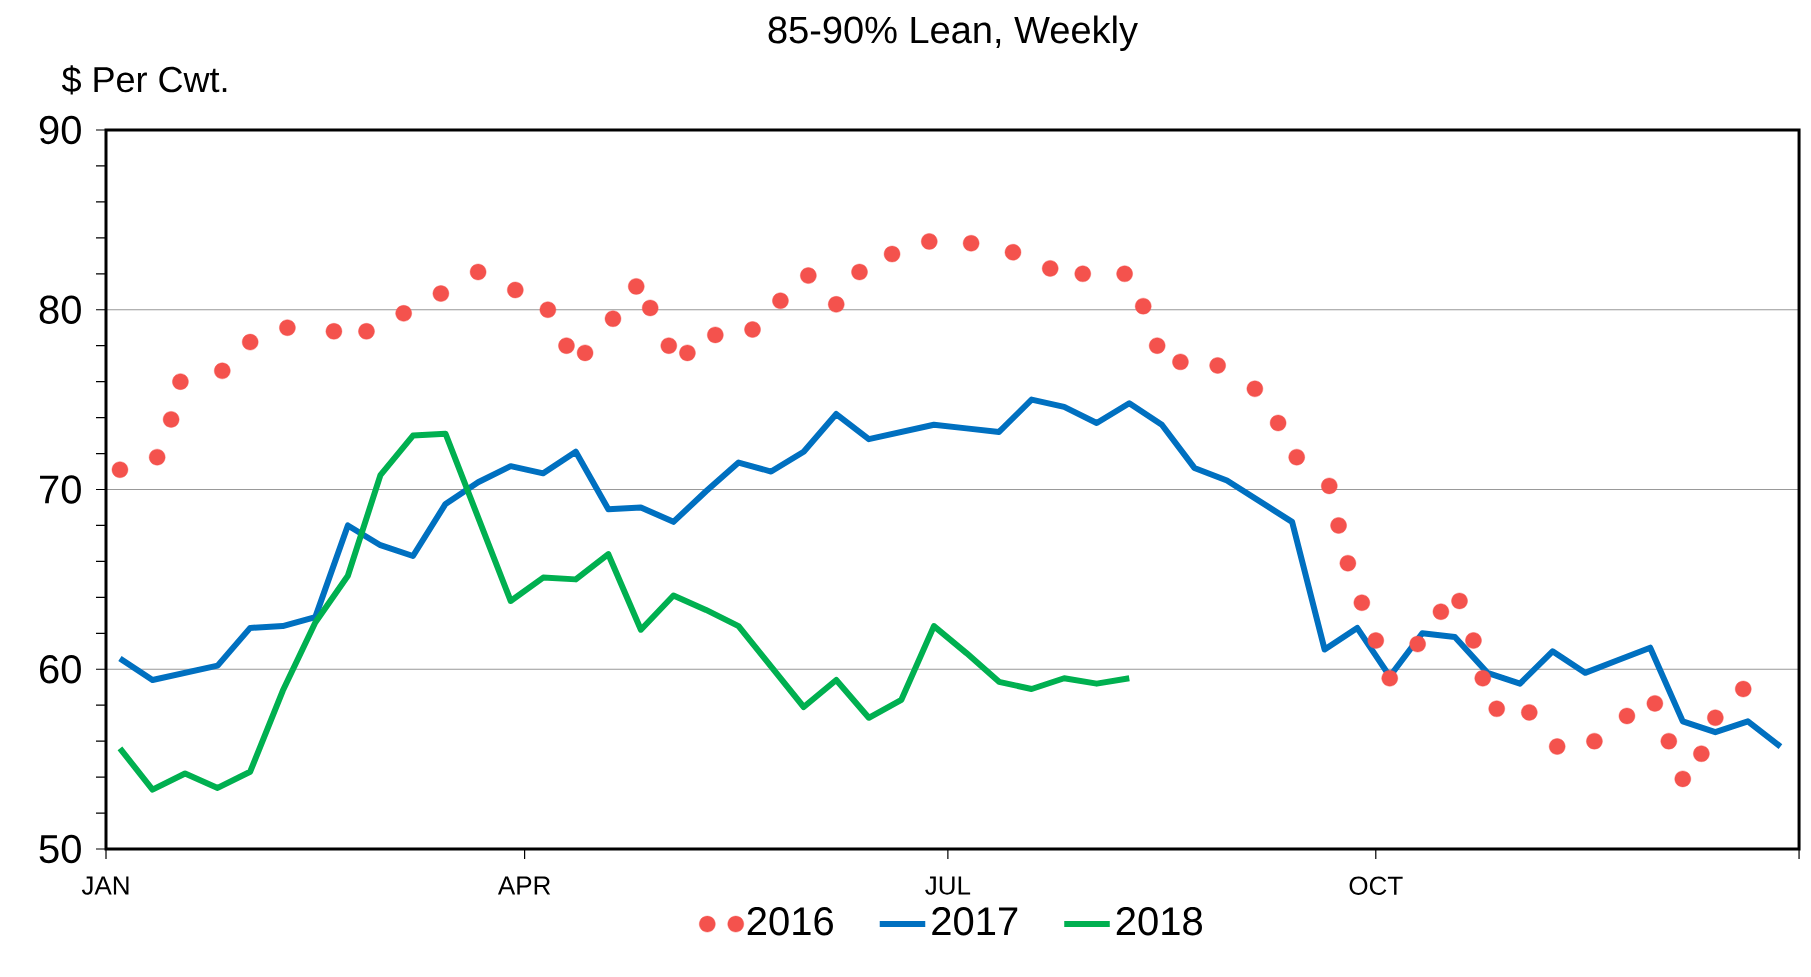  I want to click on x-tick-label: OCT, so click(1376, 885).